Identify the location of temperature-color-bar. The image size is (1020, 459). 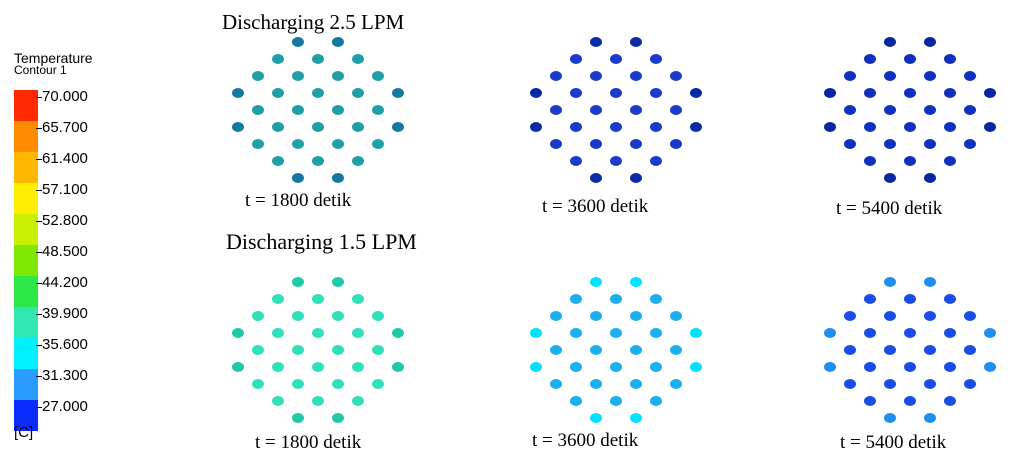
(26, 260).